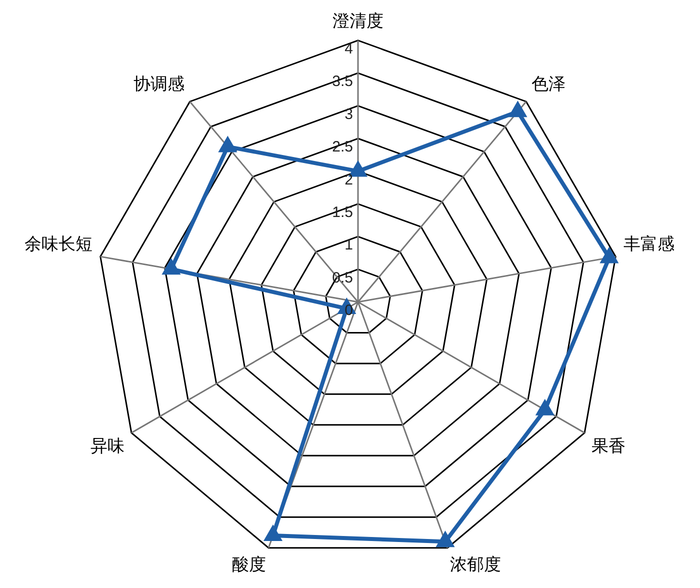 This screenshot has width=700, height=588. Describe the element at coordinates (348, 179) in the screenshot. I see `y-tick-label: 2` at that location.